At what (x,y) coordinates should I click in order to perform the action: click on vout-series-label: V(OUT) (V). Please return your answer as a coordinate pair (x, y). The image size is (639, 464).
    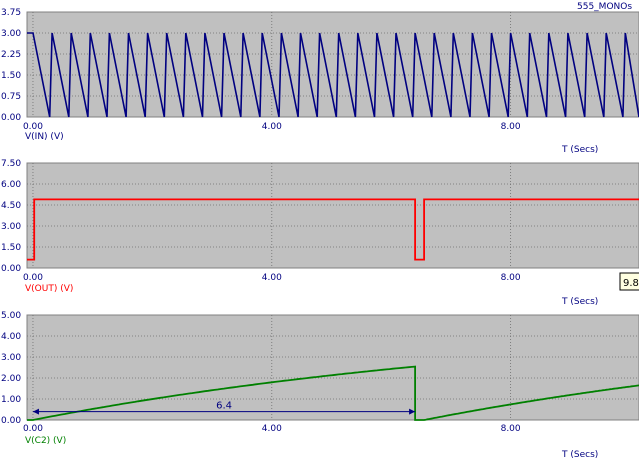
    Looking at the image, I should click on (49, 289).